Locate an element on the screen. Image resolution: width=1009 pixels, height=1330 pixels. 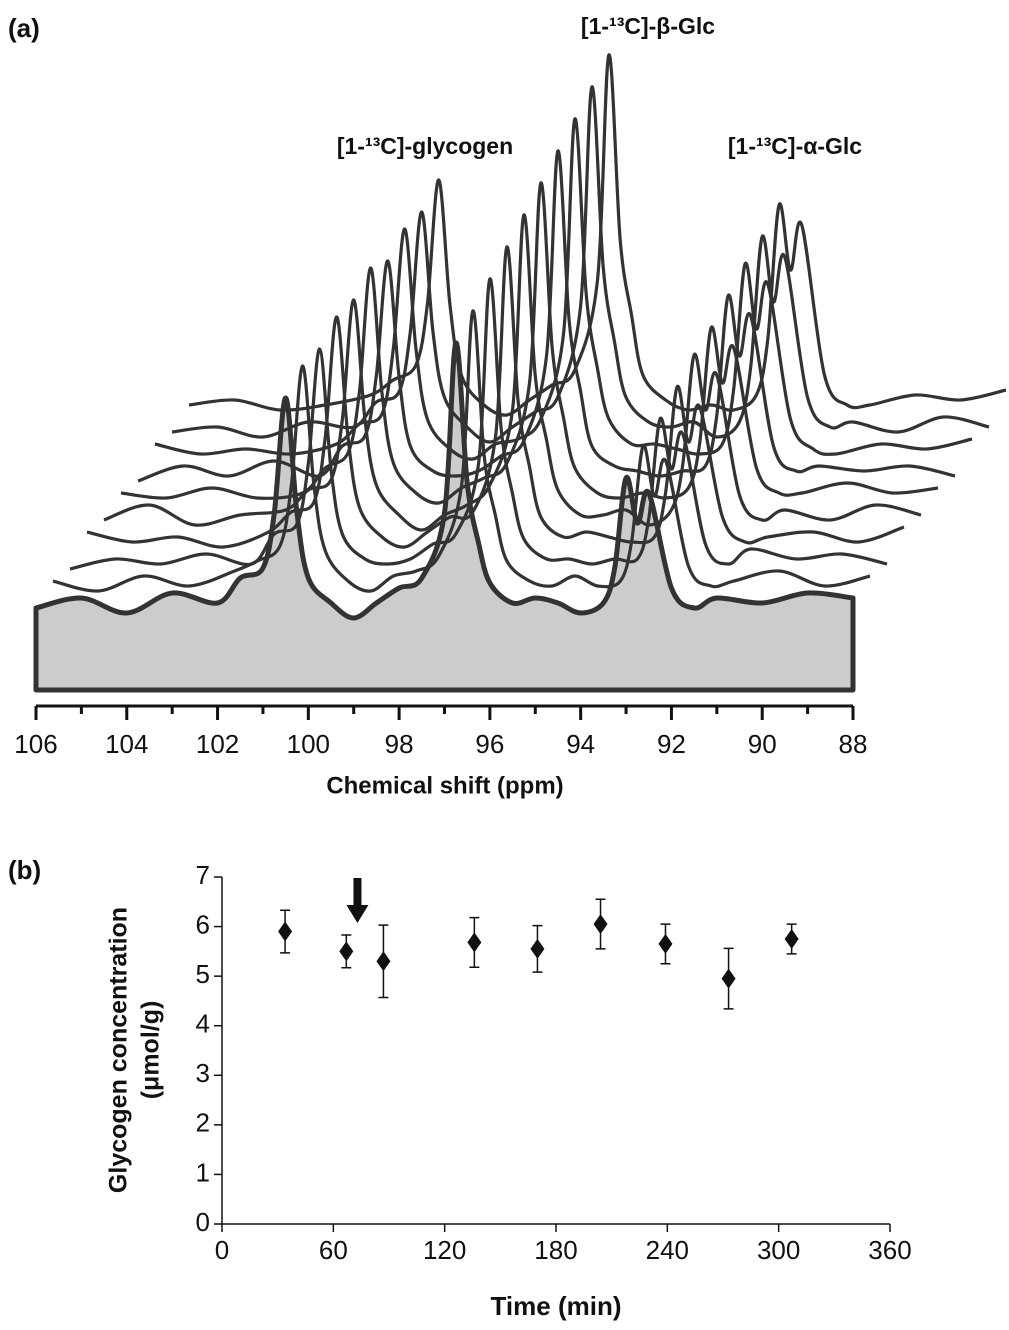
panel-label: (a) is located at coordinates (24, 28).